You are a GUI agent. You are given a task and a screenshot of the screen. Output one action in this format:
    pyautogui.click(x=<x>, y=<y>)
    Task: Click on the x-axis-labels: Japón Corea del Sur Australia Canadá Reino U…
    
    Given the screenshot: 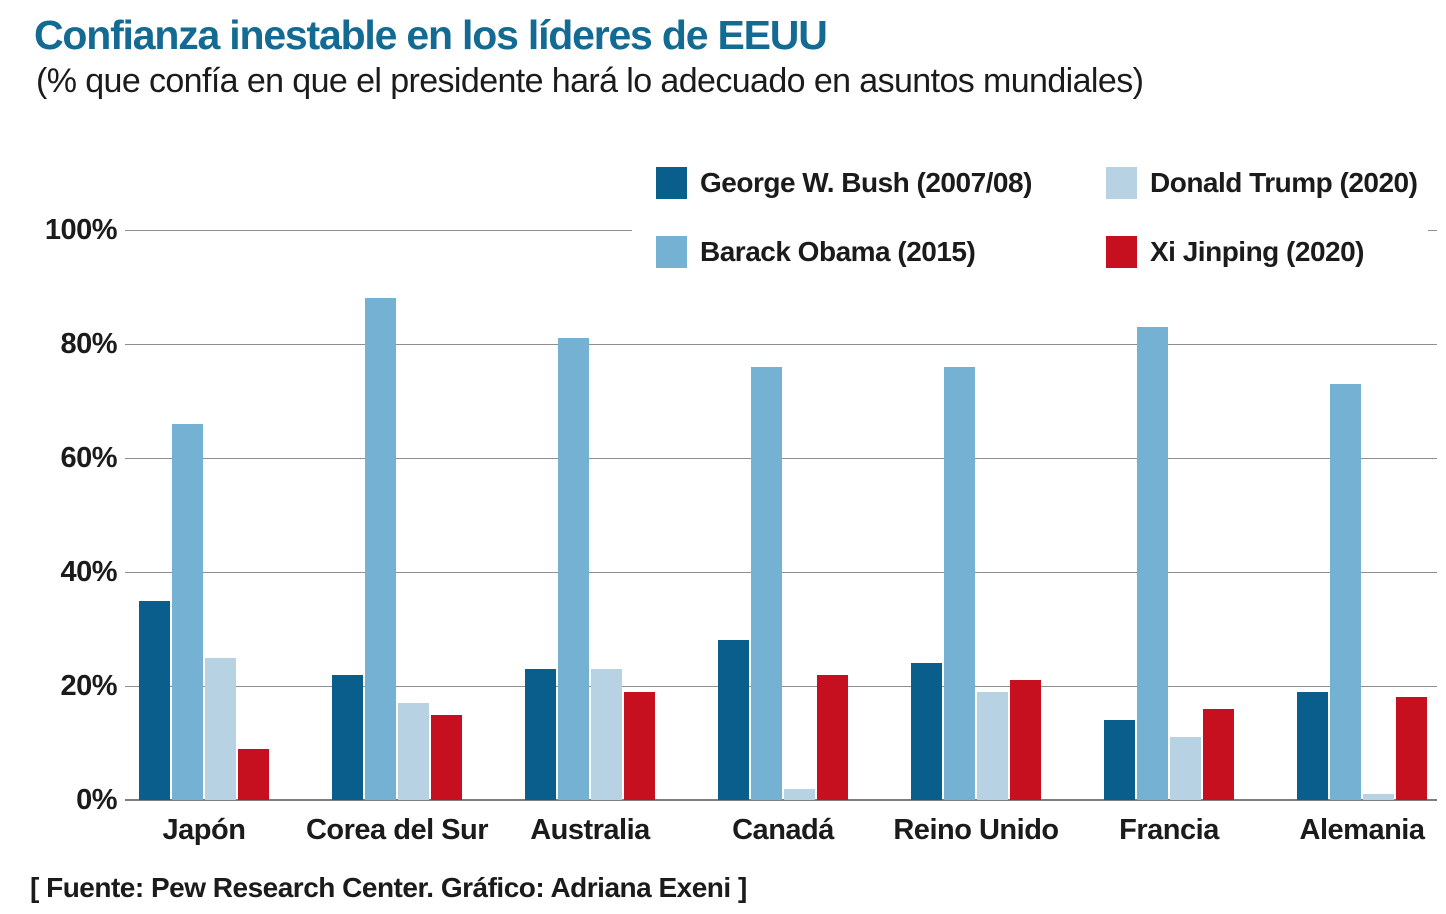 What is the action you would take?
    pyautogui.click(x=781, y=834)
    